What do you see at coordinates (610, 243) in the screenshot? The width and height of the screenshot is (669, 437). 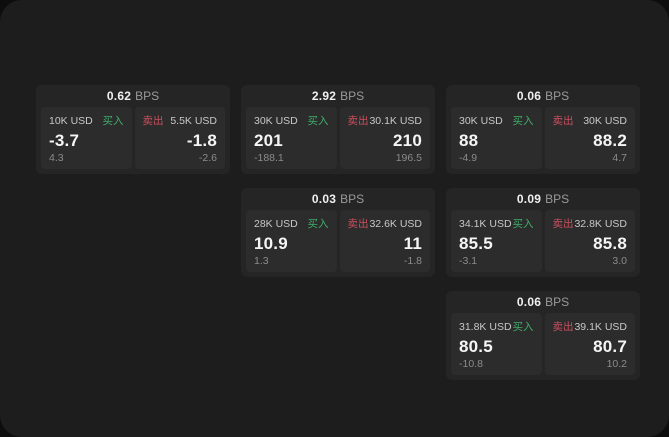 I see `sell-price: 85.8` at bounding box center [610, 243].